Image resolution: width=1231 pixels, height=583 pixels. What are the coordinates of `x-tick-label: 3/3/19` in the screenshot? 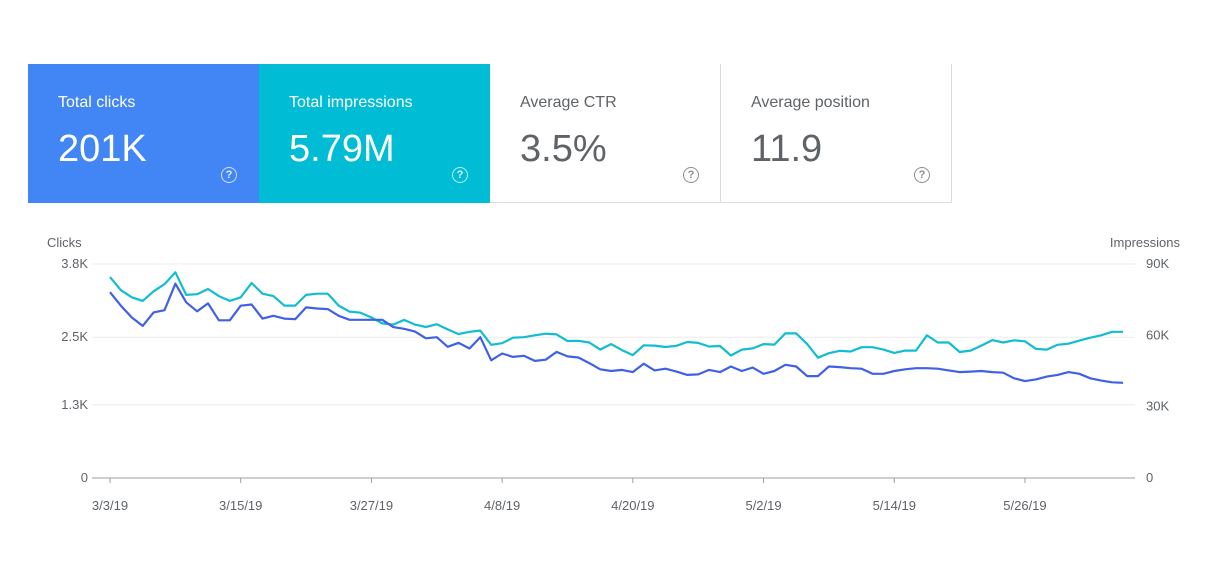 It's located at (110, 505).